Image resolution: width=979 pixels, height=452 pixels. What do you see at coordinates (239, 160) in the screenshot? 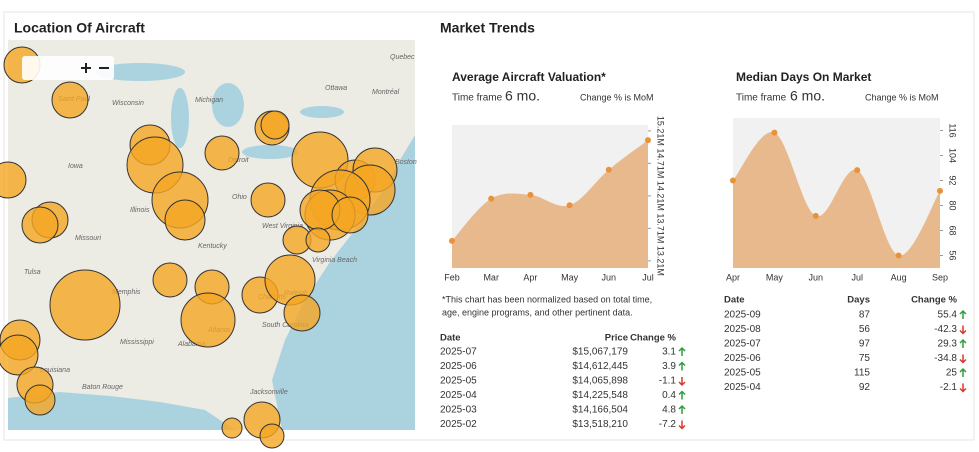
I see `map-label: Detroit` at bounding box center [239, 160].